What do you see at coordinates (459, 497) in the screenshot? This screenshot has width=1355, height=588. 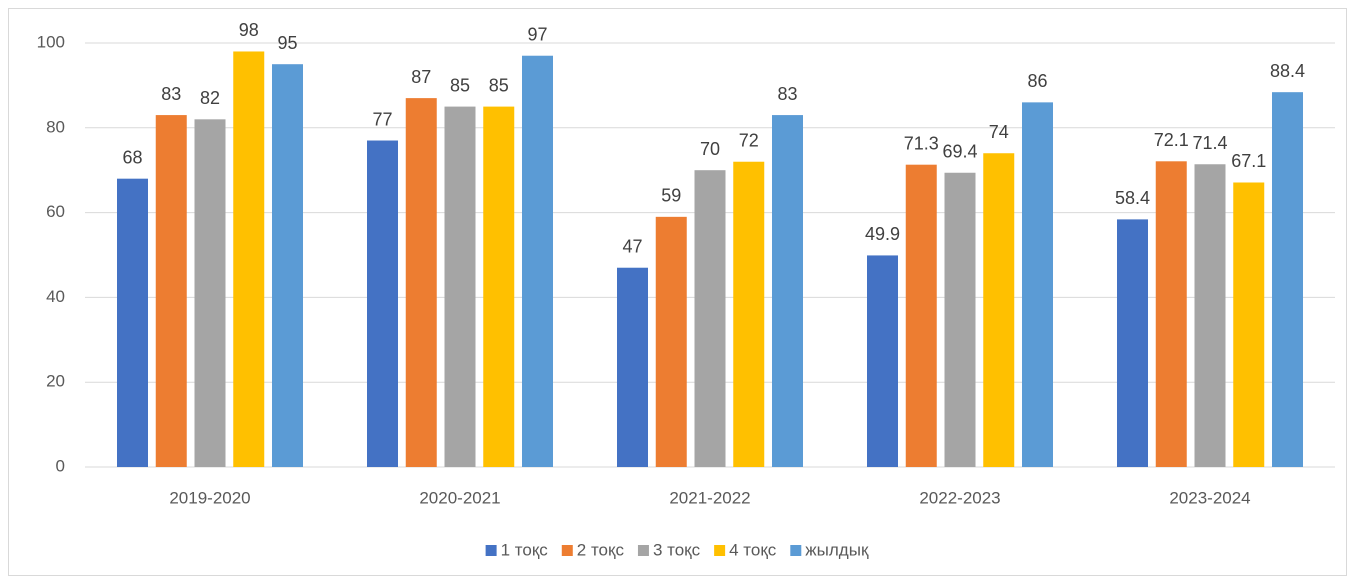 I see `x-tick-label: 2020-2021` at bounding box center [459, 497].